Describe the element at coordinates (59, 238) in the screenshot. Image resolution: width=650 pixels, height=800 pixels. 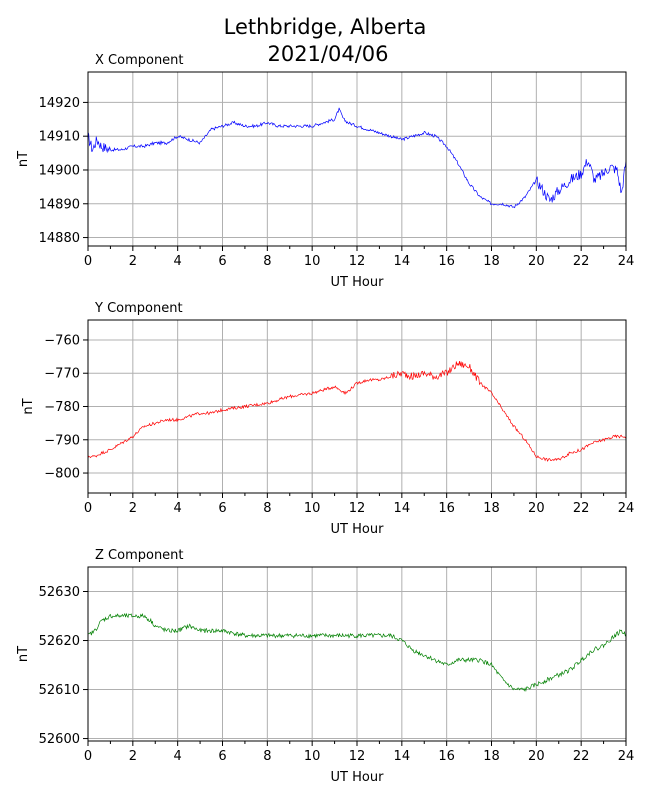
I see `y-tick-label: 14880` at that location.